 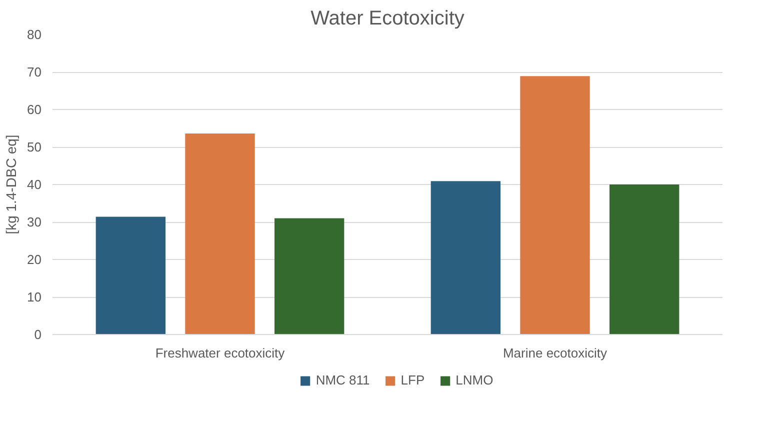 What do you see at coordinates (34, 72) in the screenshot?
I see `y-tick-label: 70` at bounding box center [34, 72].